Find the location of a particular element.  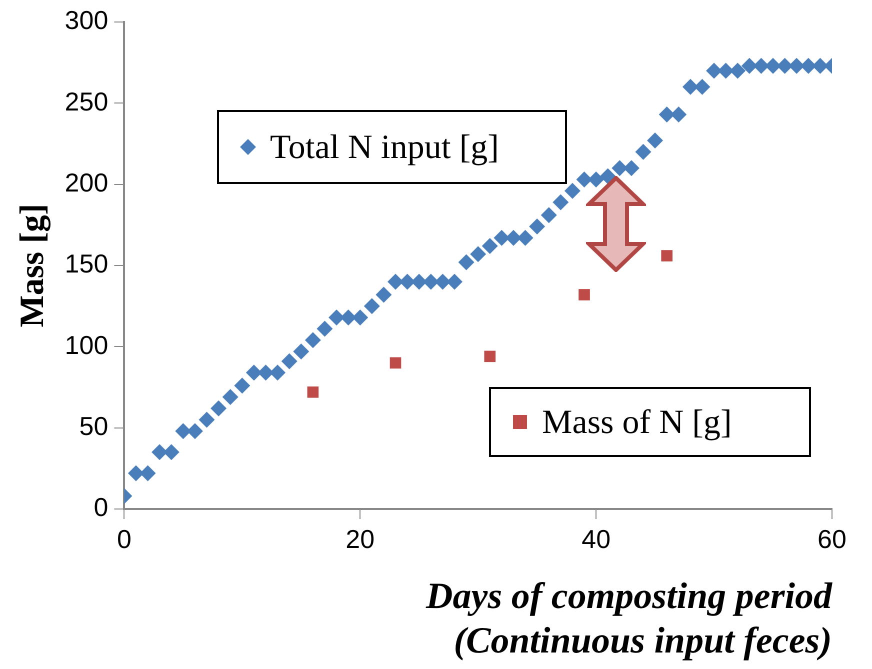

y-tick-label: 50 is located at coordinates (93, 426).